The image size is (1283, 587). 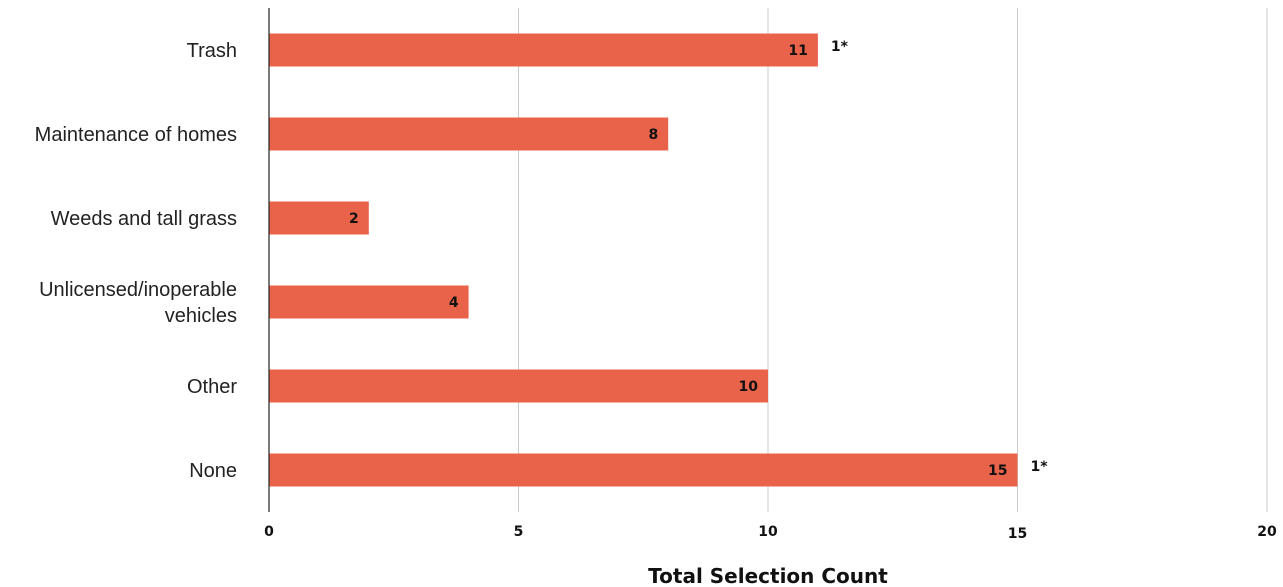 I want to click on category-label: Unlicensed/inoperable, so click(x=138, y=290).